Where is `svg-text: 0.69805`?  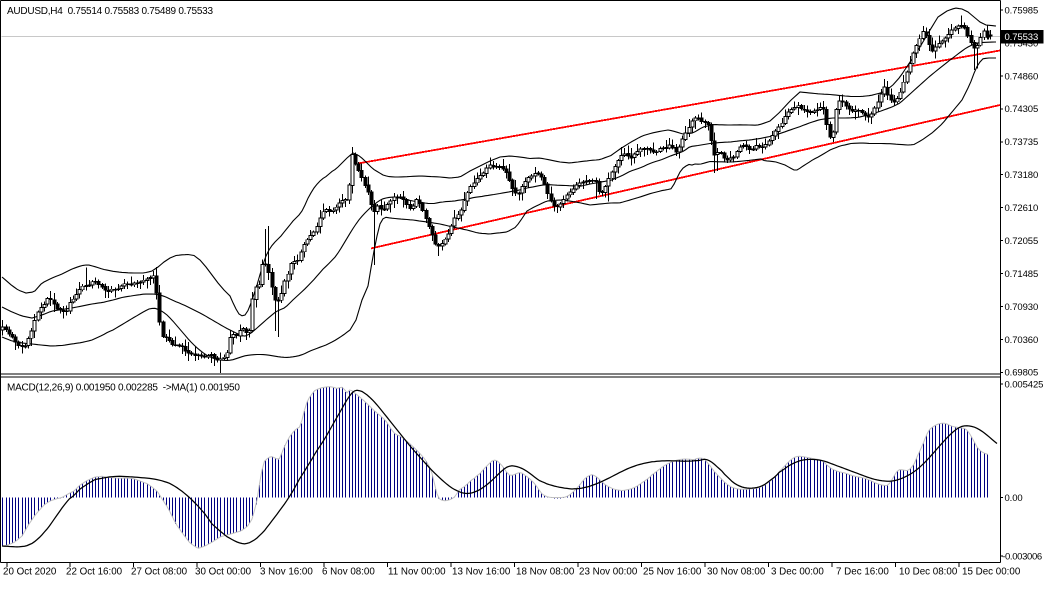
svg-text: 0.69805 is located at coordinates (1022, 373).